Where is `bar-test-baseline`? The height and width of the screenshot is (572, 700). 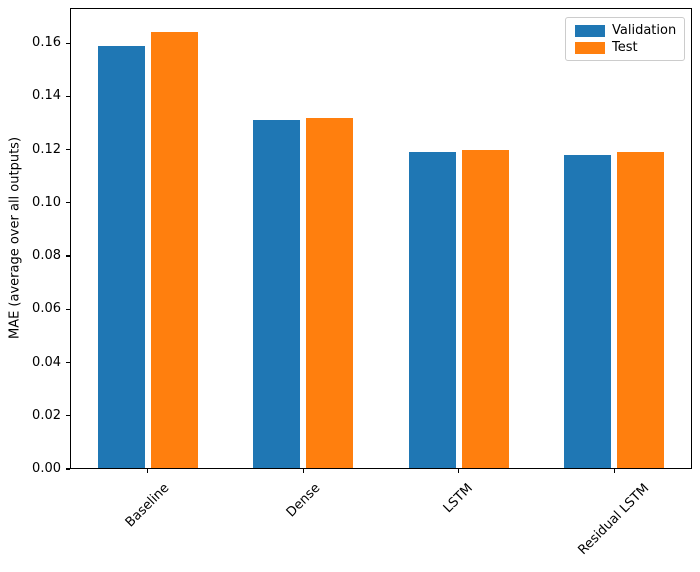 bar-test-baseline is located at coordinates (174, 250).